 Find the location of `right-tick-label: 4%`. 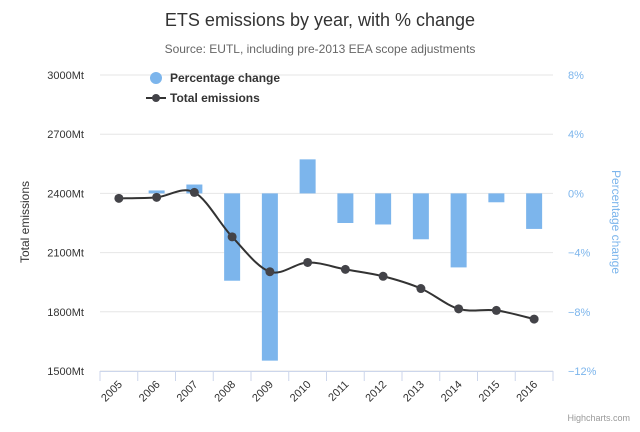

right-tick-label: 4% is located at coordinates (576, 135).